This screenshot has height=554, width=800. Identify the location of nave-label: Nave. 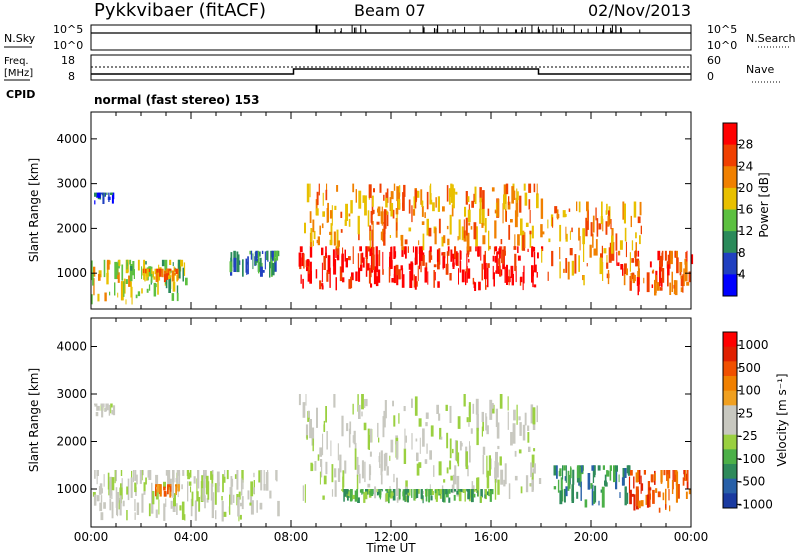
(760, 69).